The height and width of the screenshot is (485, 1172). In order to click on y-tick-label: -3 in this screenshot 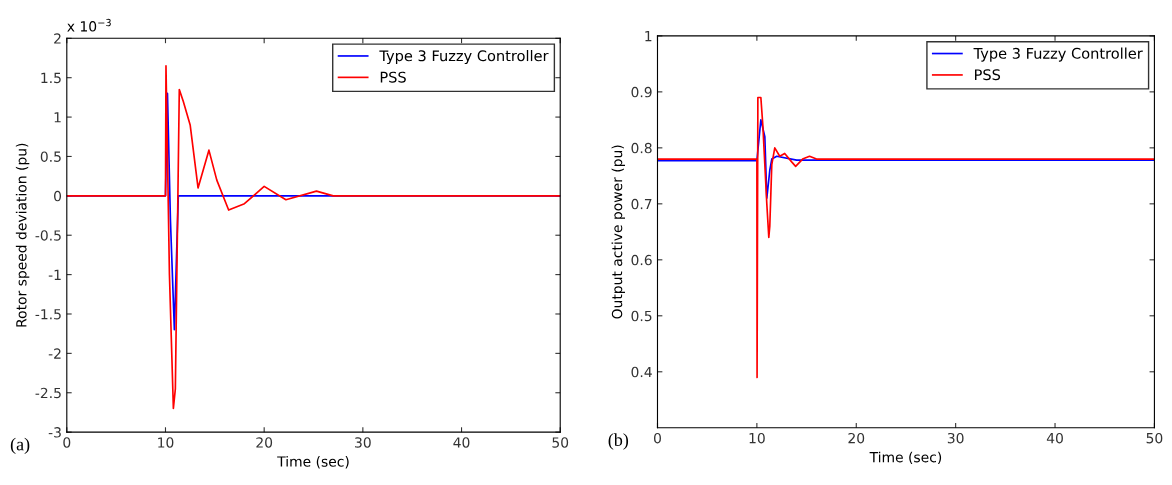, I will do `click(54, 432)`.